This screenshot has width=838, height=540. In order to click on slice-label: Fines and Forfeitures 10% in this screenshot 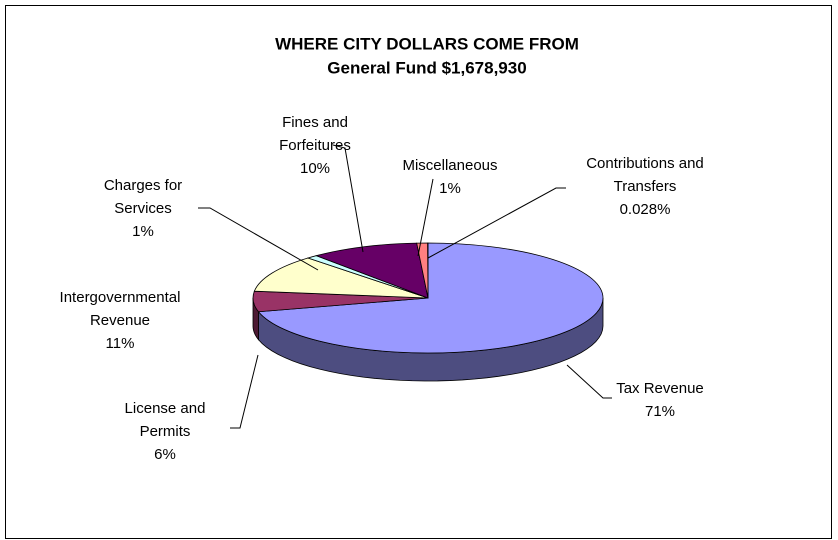, I will do `click(315, 145)`.